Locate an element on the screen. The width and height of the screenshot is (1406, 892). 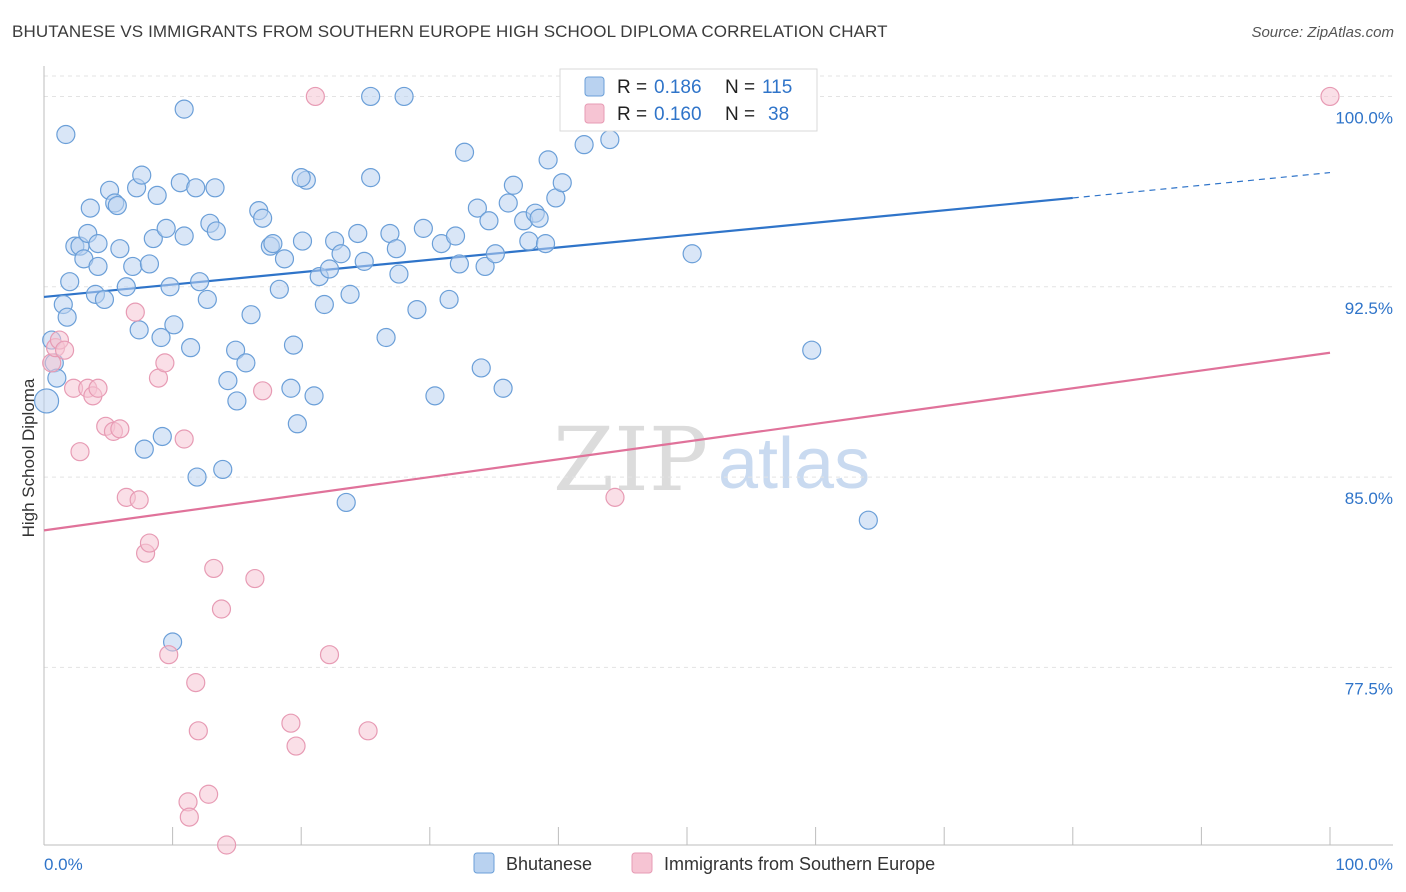
source-label: Source: ZipAtlas.com is located at coordinates (1322, 32).